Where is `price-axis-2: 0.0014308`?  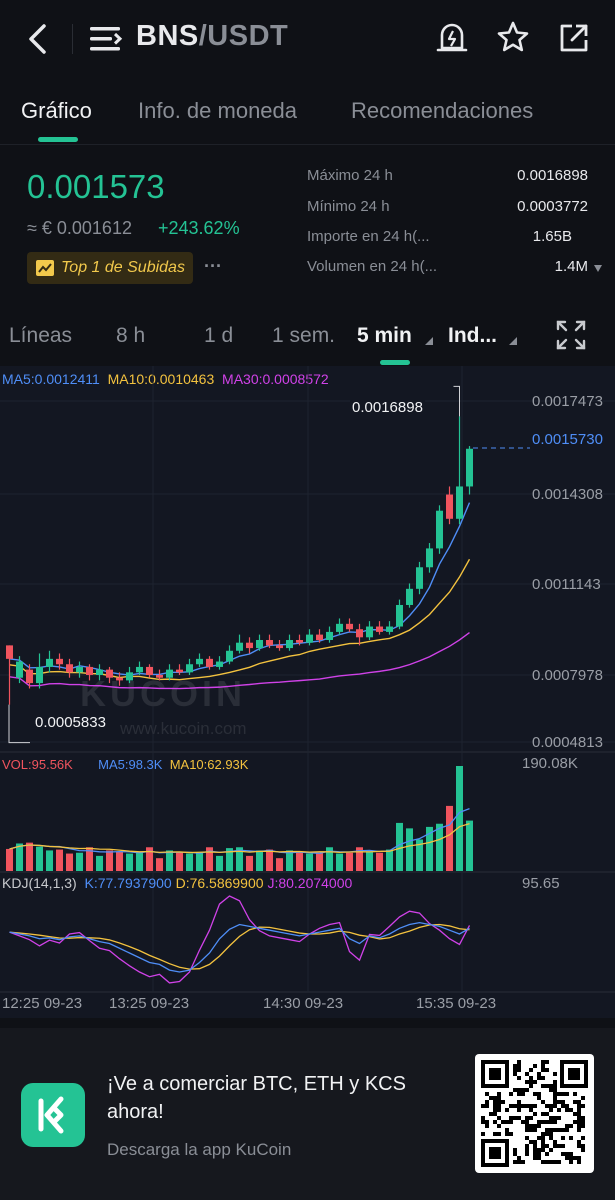 price-axis-2: 0.0014308 is located at coordinates (567, 494).